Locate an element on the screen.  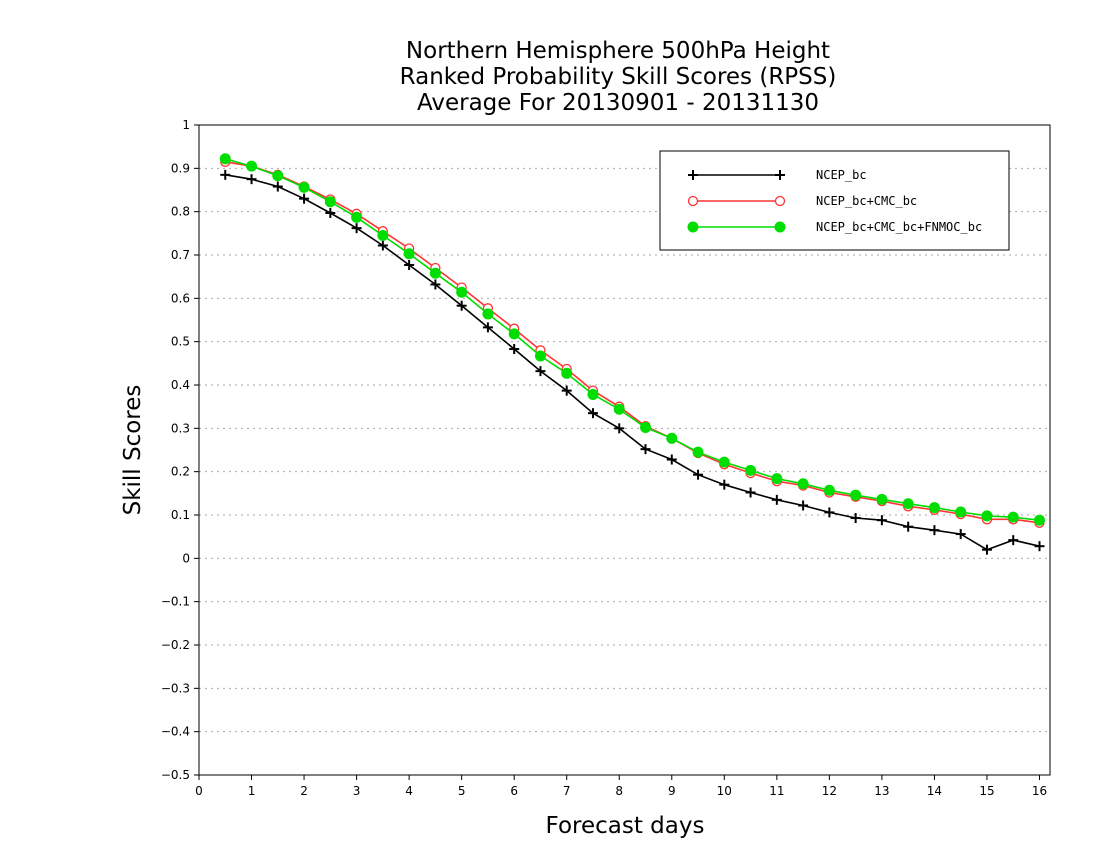
x-tick-label: 3 is located at coordinates (357, 791).